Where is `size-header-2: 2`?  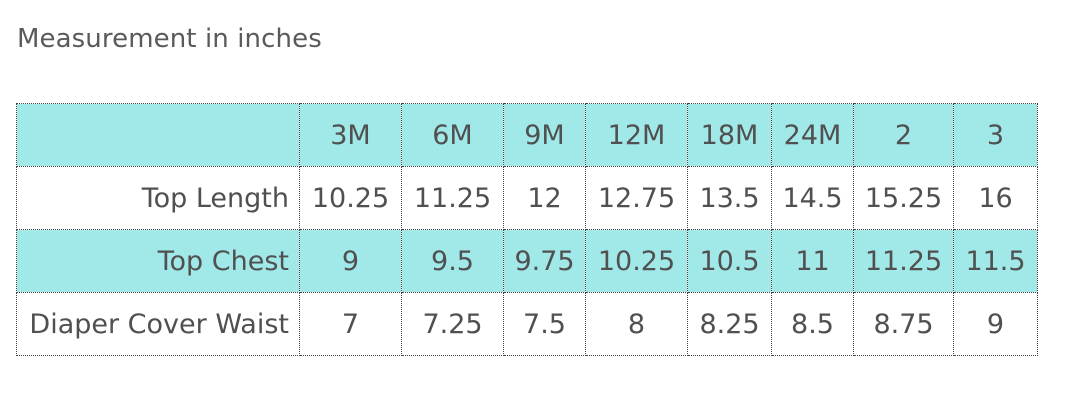
size-header-2: 2 is located at coordinates (903, 135).